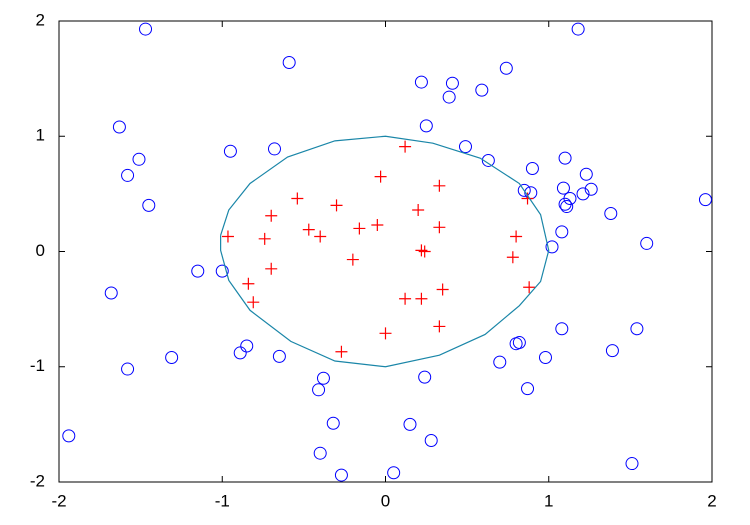 The image size is (750, 525). Describe the element at coordinates (711, 500) in the screenshot. I see `x-tick-label: 2` at that location.